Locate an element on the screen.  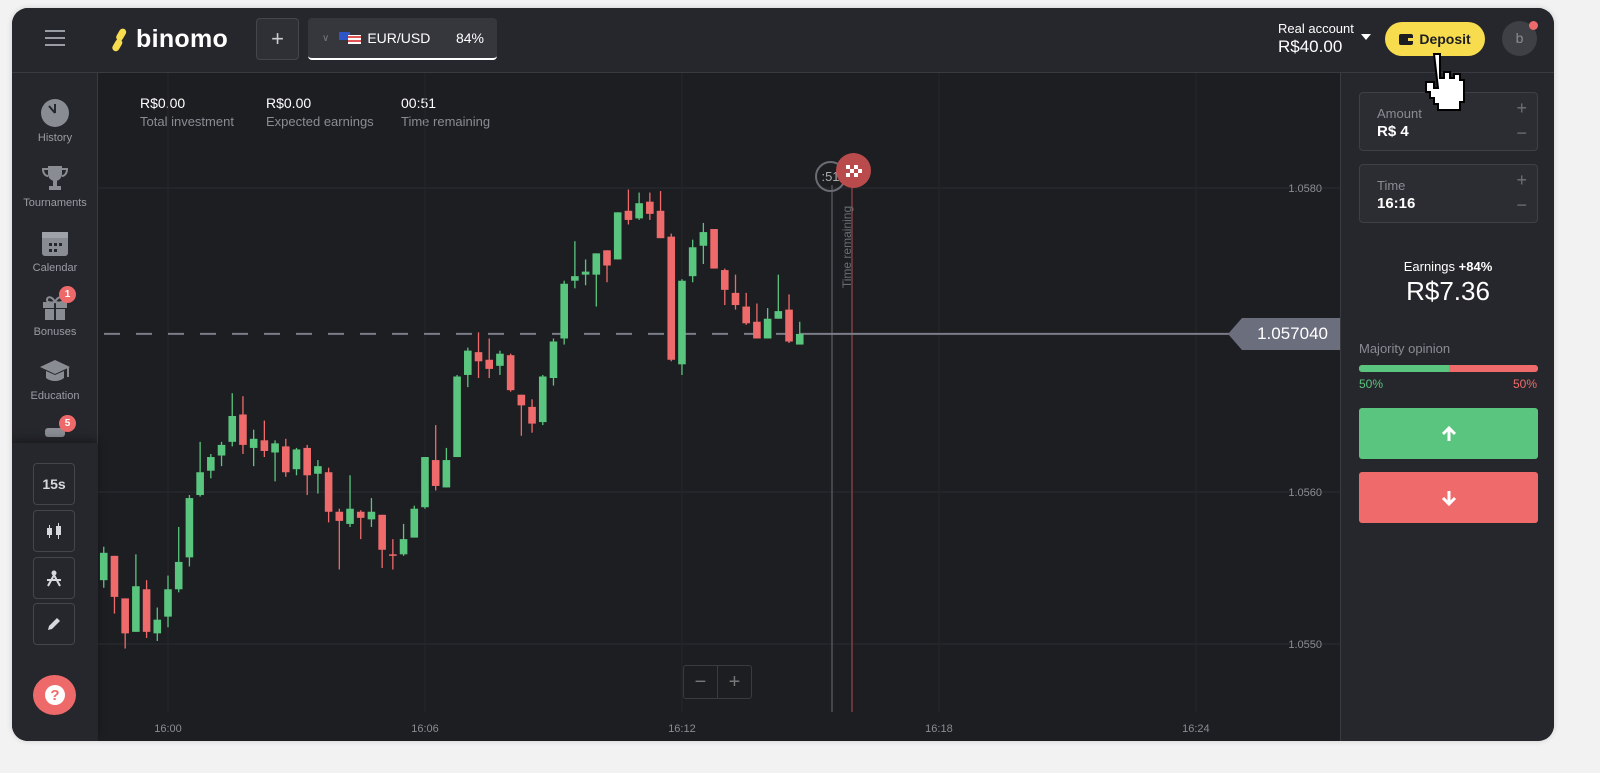
asset-selector: ∨ EUR/USD 84% is located at coordinates (402, 39).